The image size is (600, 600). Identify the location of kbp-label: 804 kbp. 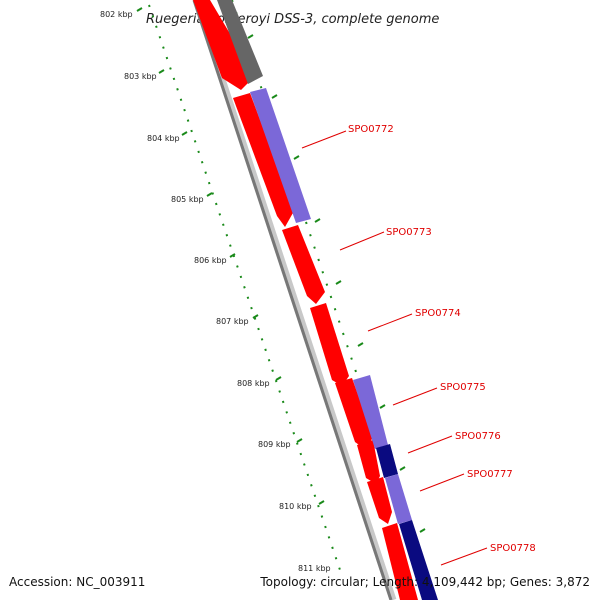
(163, 138).